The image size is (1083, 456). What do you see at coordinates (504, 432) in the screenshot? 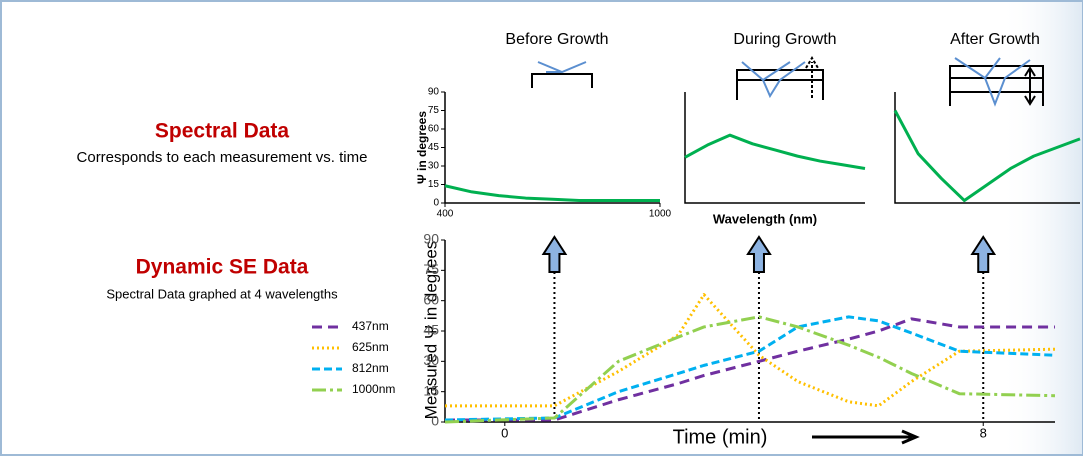
I see `x-tick-label: 0` at bounding box center [504, 432].